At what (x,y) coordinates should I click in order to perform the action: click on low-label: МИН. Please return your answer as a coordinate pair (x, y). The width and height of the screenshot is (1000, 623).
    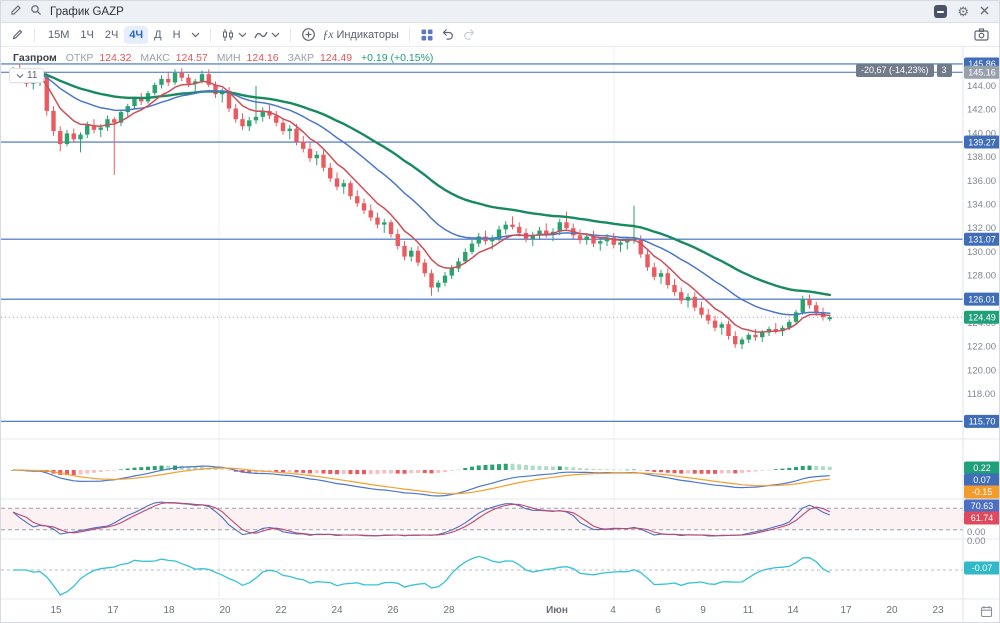
    Looking at the image, I should click on (228, 58).